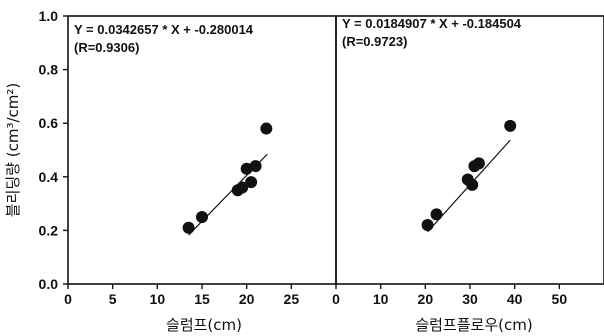  Describe the element at coordinates (49, 70) in the screenshot. I see `y-tick-label: 0.8` at that location.